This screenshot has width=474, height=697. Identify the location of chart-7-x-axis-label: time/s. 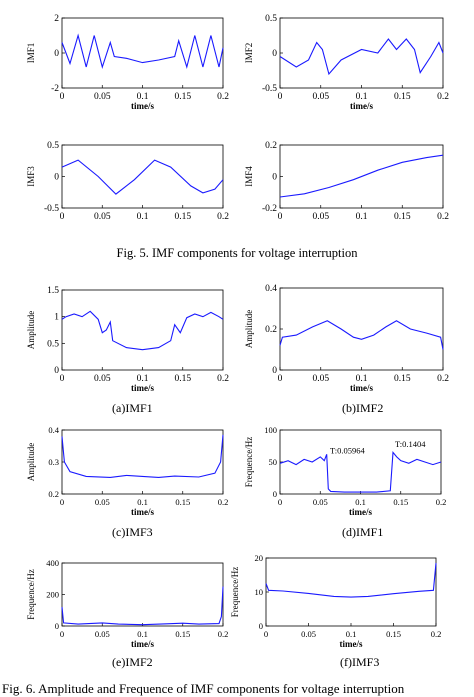
(142, 512).